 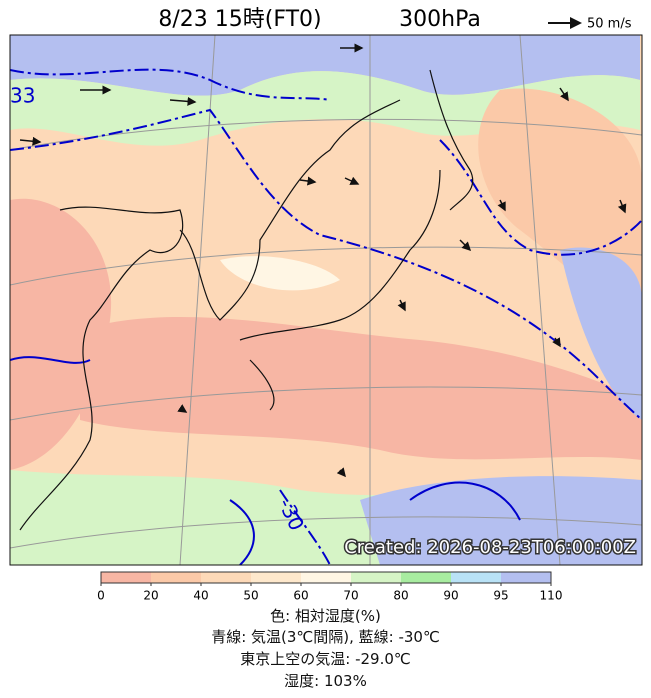 What do you see at coordinates (490, 547) in the screenshot?
I see `created-stamp: Created: 2026-08-23T06:00:00Z` at bounding box center [490, 547].